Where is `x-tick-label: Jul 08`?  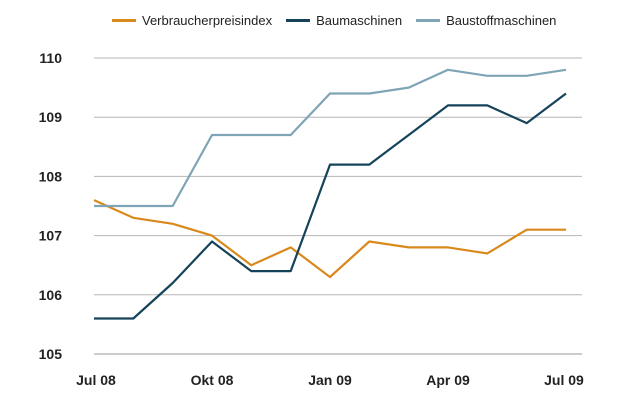 x-tick-label: Jul 08 is located at coordinates (96, 380).